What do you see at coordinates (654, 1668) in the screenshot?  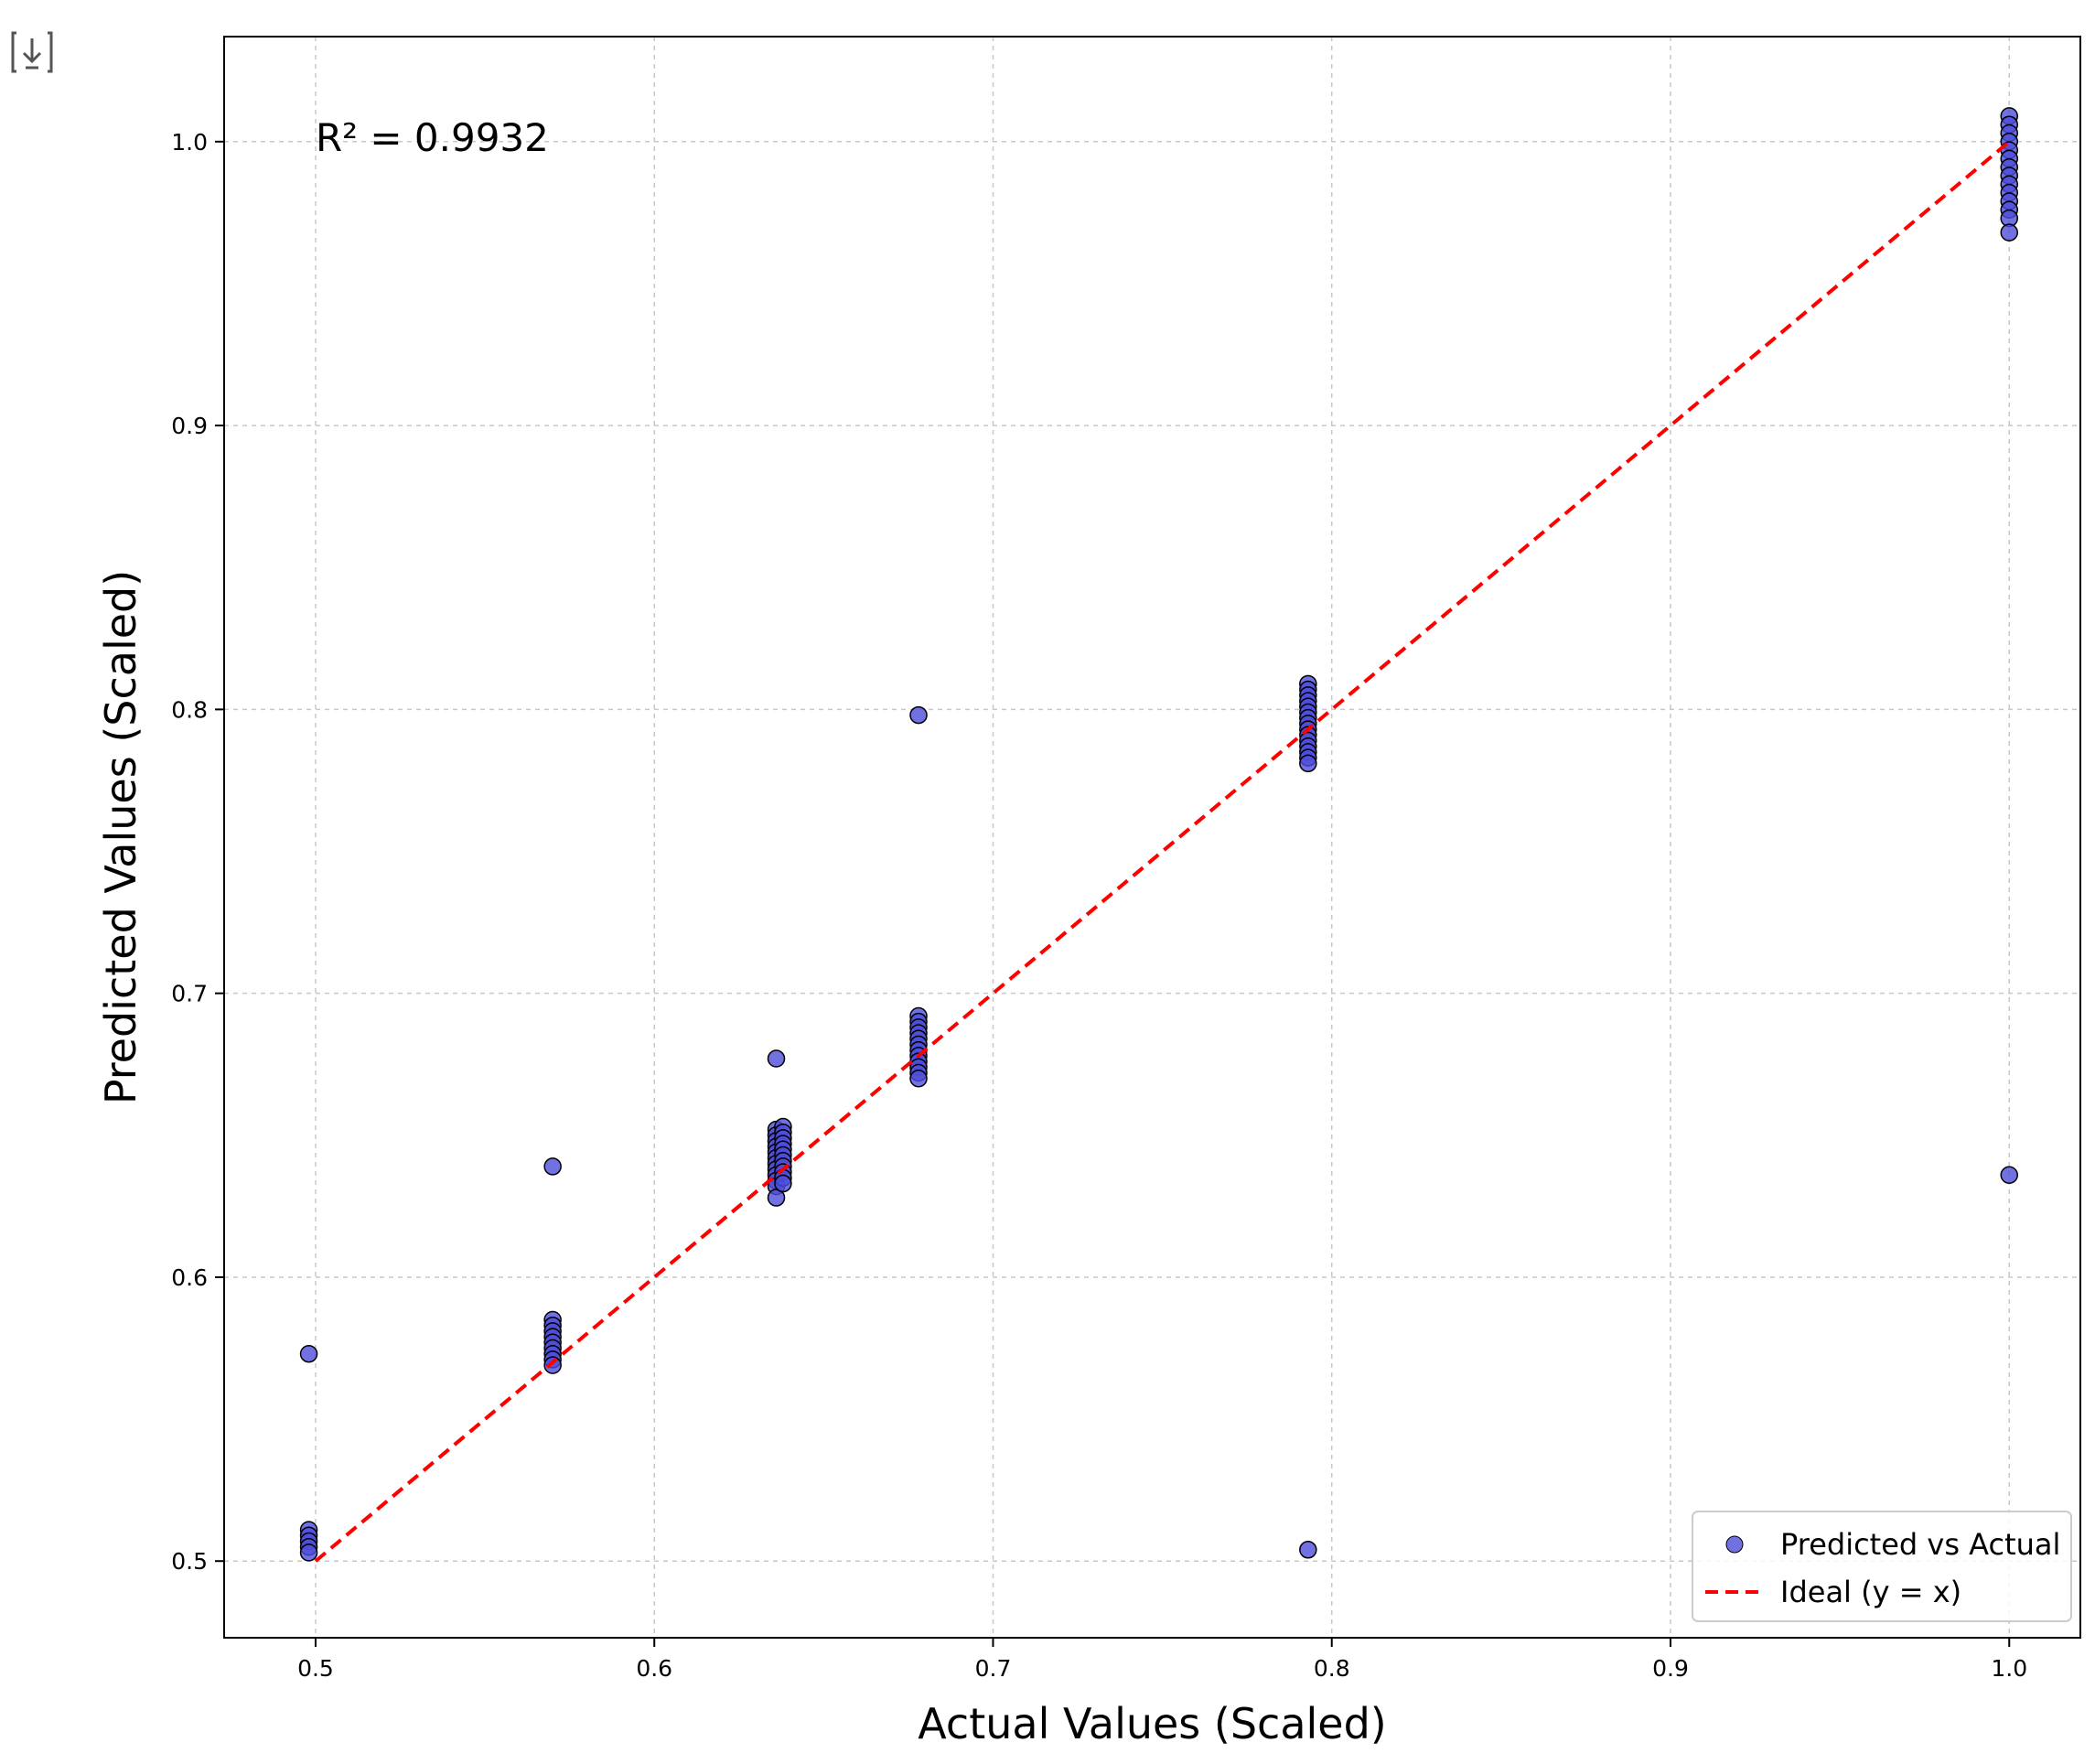 I see `x-tick-label: 0.6` at bounding box center [654, 1668].